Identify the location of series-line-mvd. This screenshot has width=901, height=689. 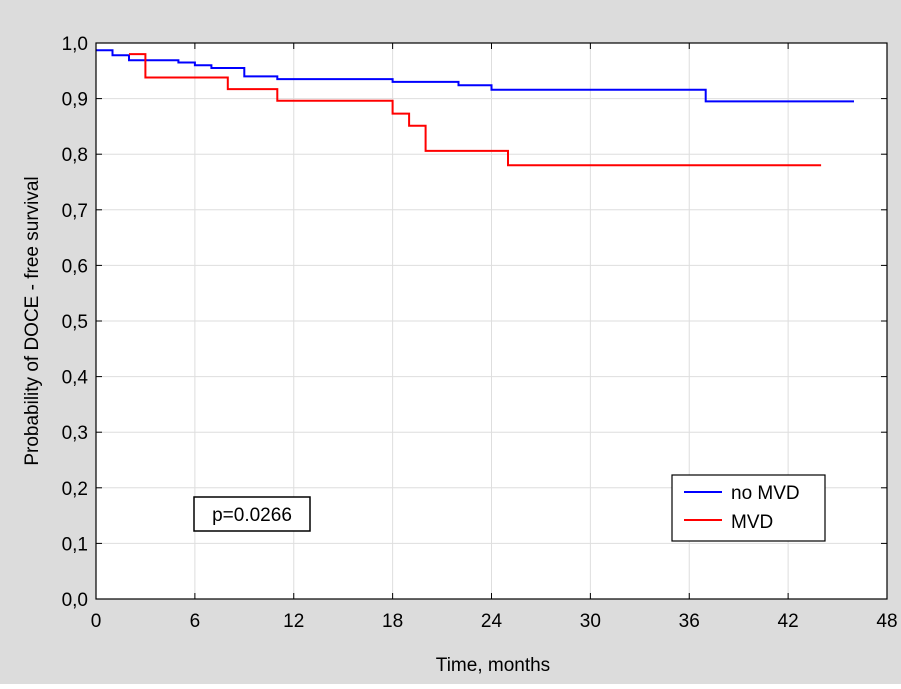
(475, 110).